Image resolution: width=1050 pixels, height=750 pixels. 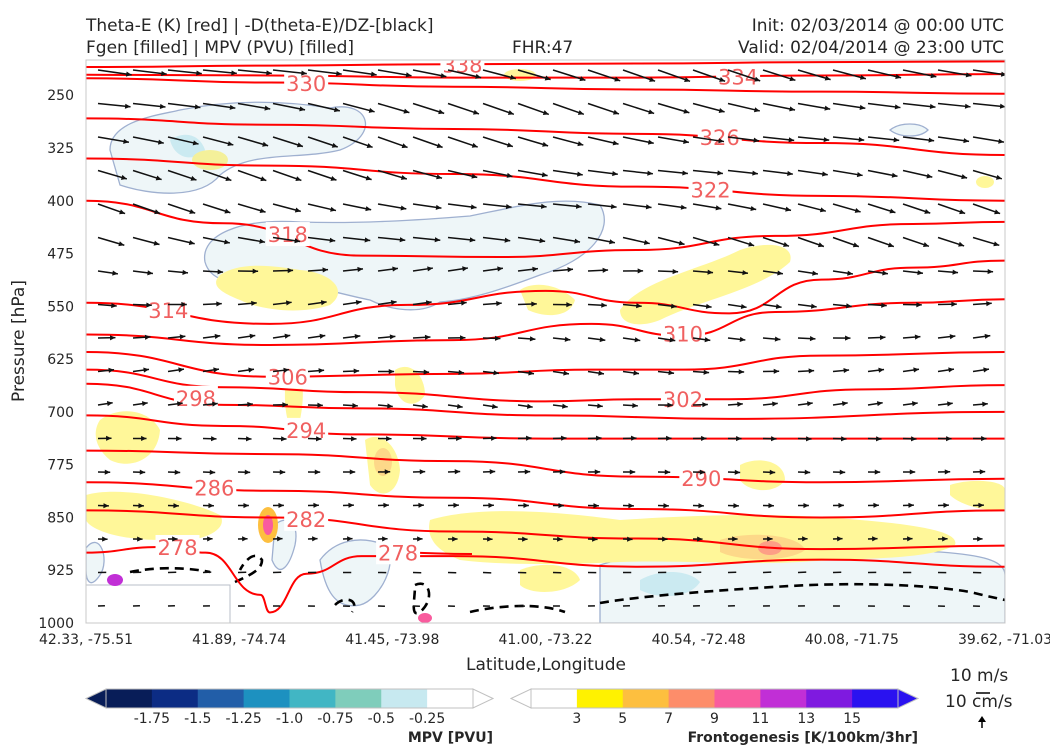 I want to click on colorbar-tick-label: -0.5, so click(x=381, y=719).